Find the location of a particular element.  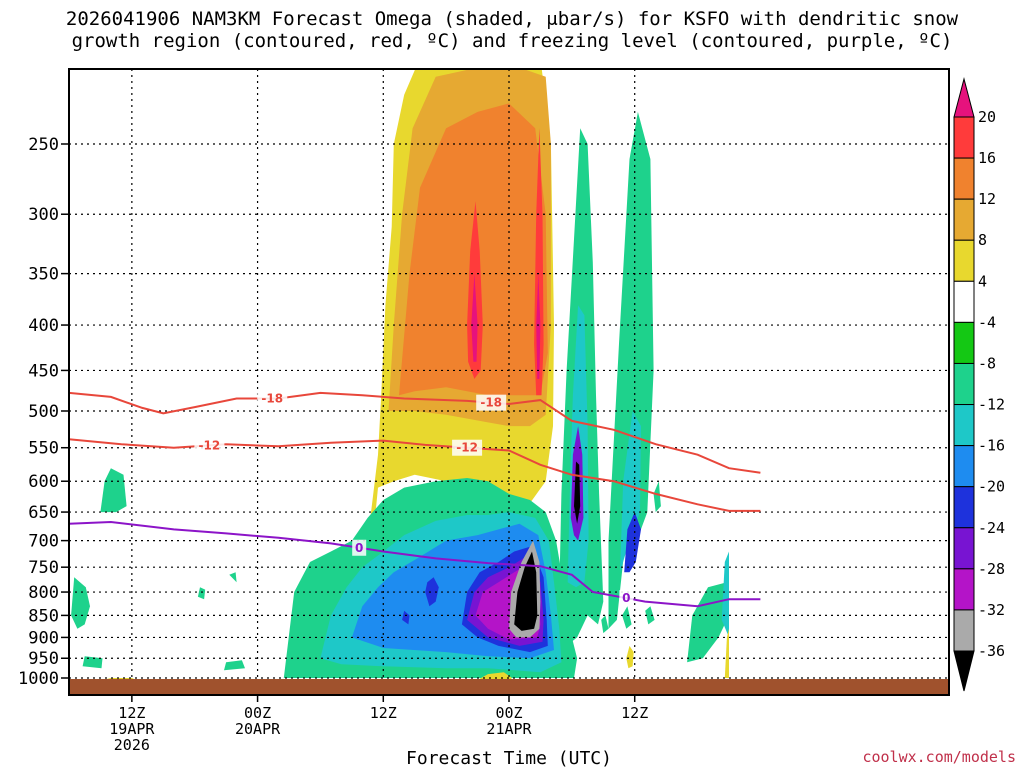

colorbar-label-6: -8 is located at coordinates (987, 363).